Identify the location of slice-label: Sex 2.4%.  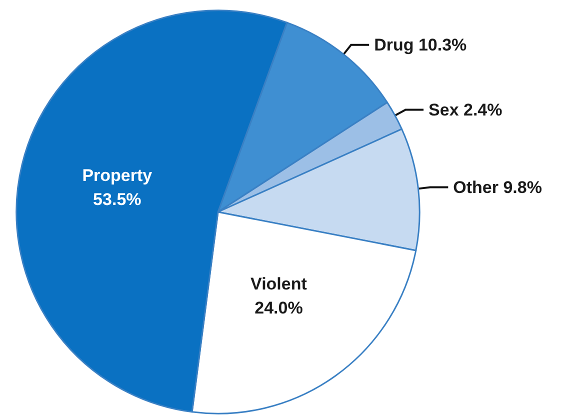
(465, 110).